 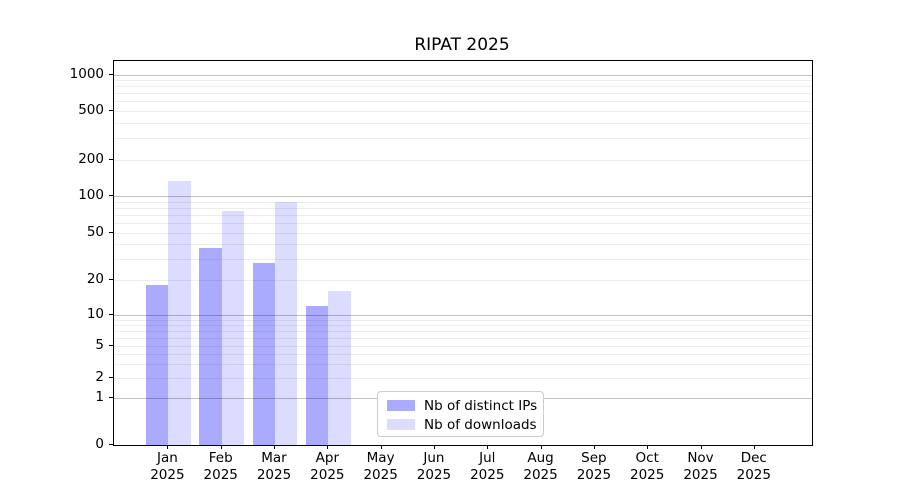 I want to click on bar-feb-series1, so click(x=232, y=328).